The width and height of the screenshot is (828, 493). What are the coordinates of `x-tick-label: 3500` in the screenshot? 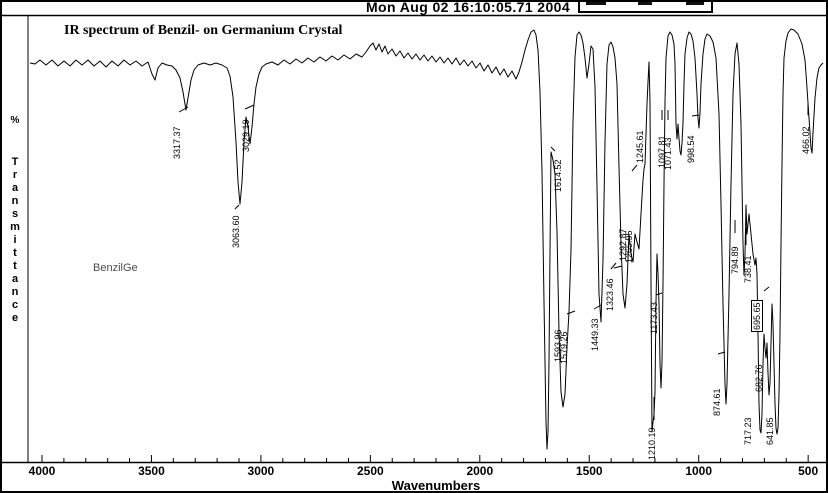 It's located at (151, 471).